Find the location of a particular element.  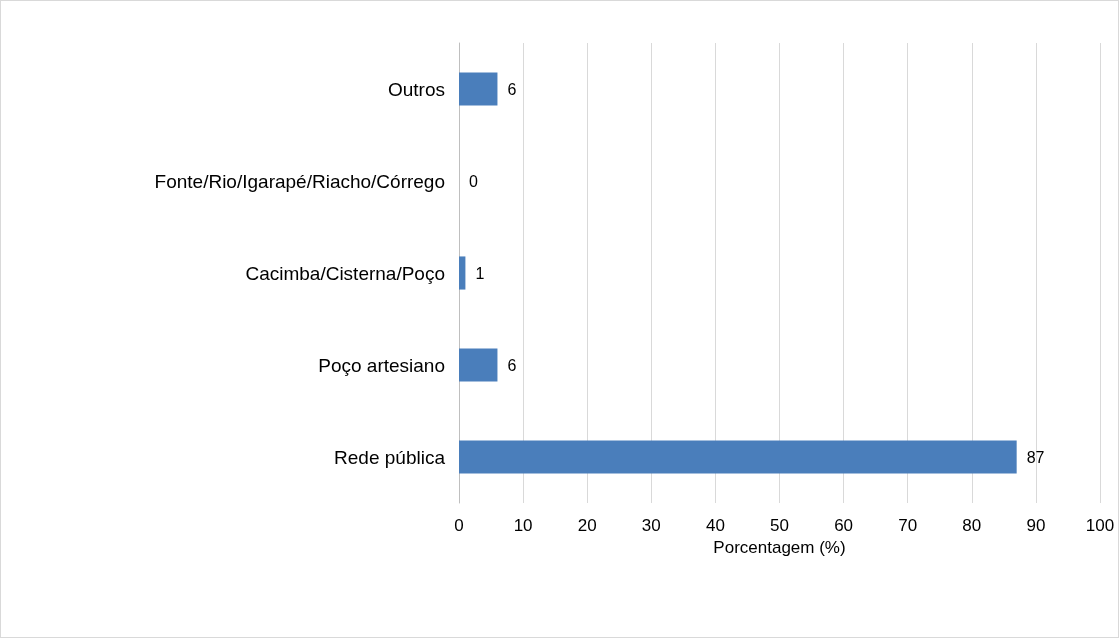

y-tick-label: Poço artesiano is located at coordinates (381, 365).